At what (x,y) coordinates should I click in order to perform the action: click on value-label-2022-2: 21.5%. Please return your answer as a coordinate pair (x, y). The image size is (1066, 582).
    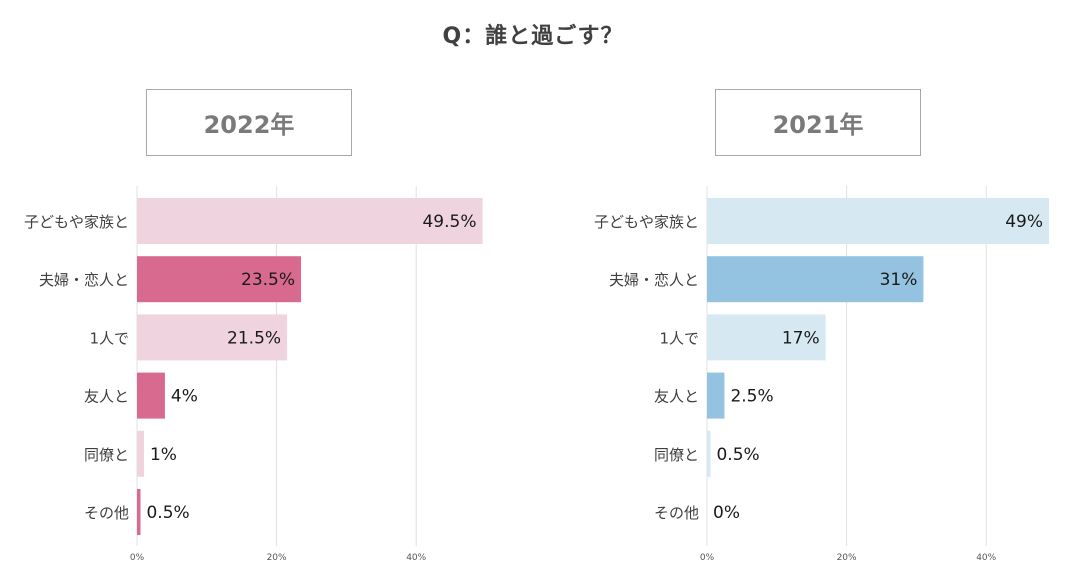
    Looking at the image, I should click on (254, 338).